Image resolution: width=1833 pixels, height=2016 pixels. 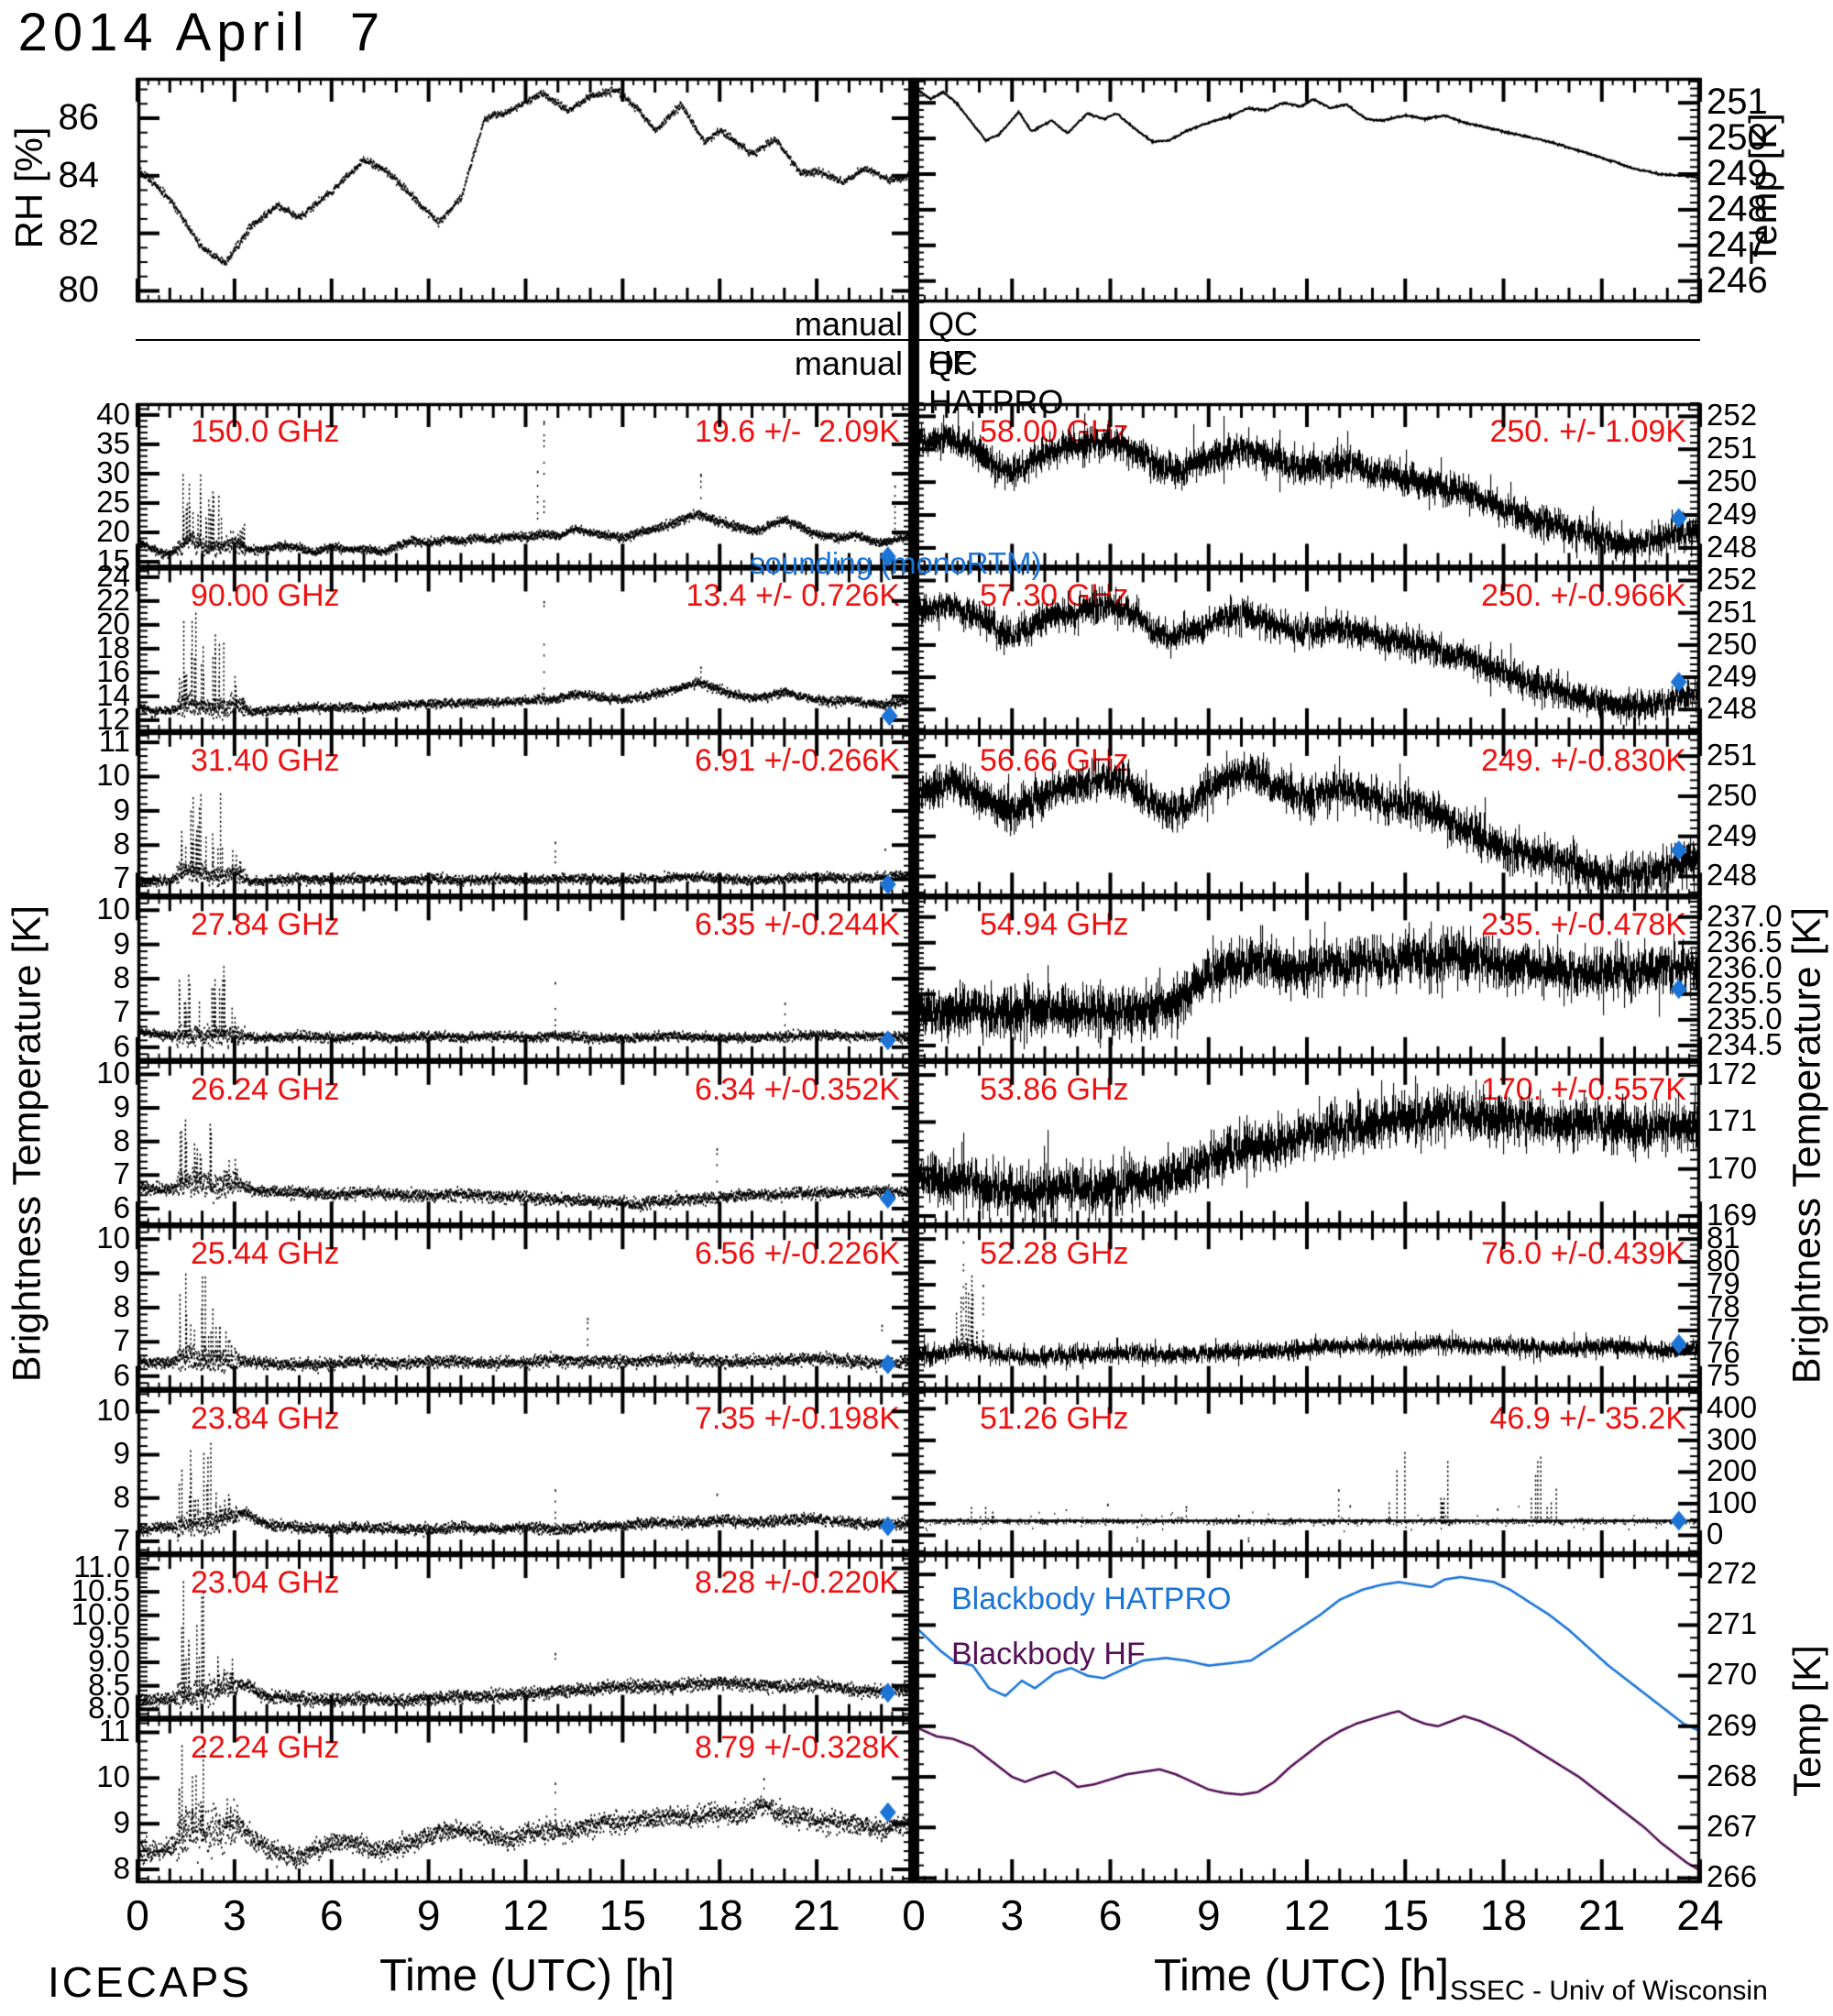 I want to click on brightness-temp-right-axis-label: Brightness Temperature [K], so click(x=1806, y=1145).